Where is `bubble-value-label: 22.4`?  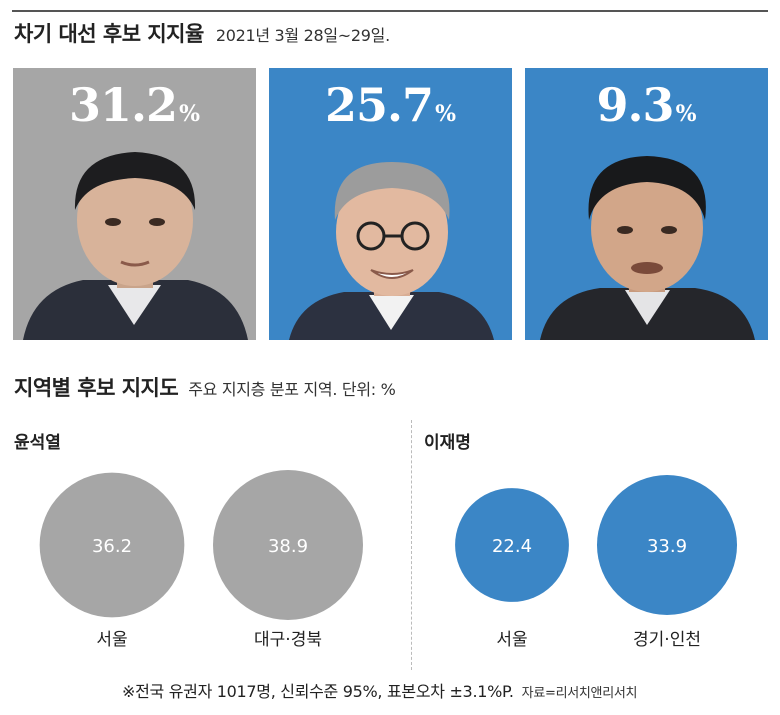 bubble-value-label: 22.4 is located at coordinates (512, 546).